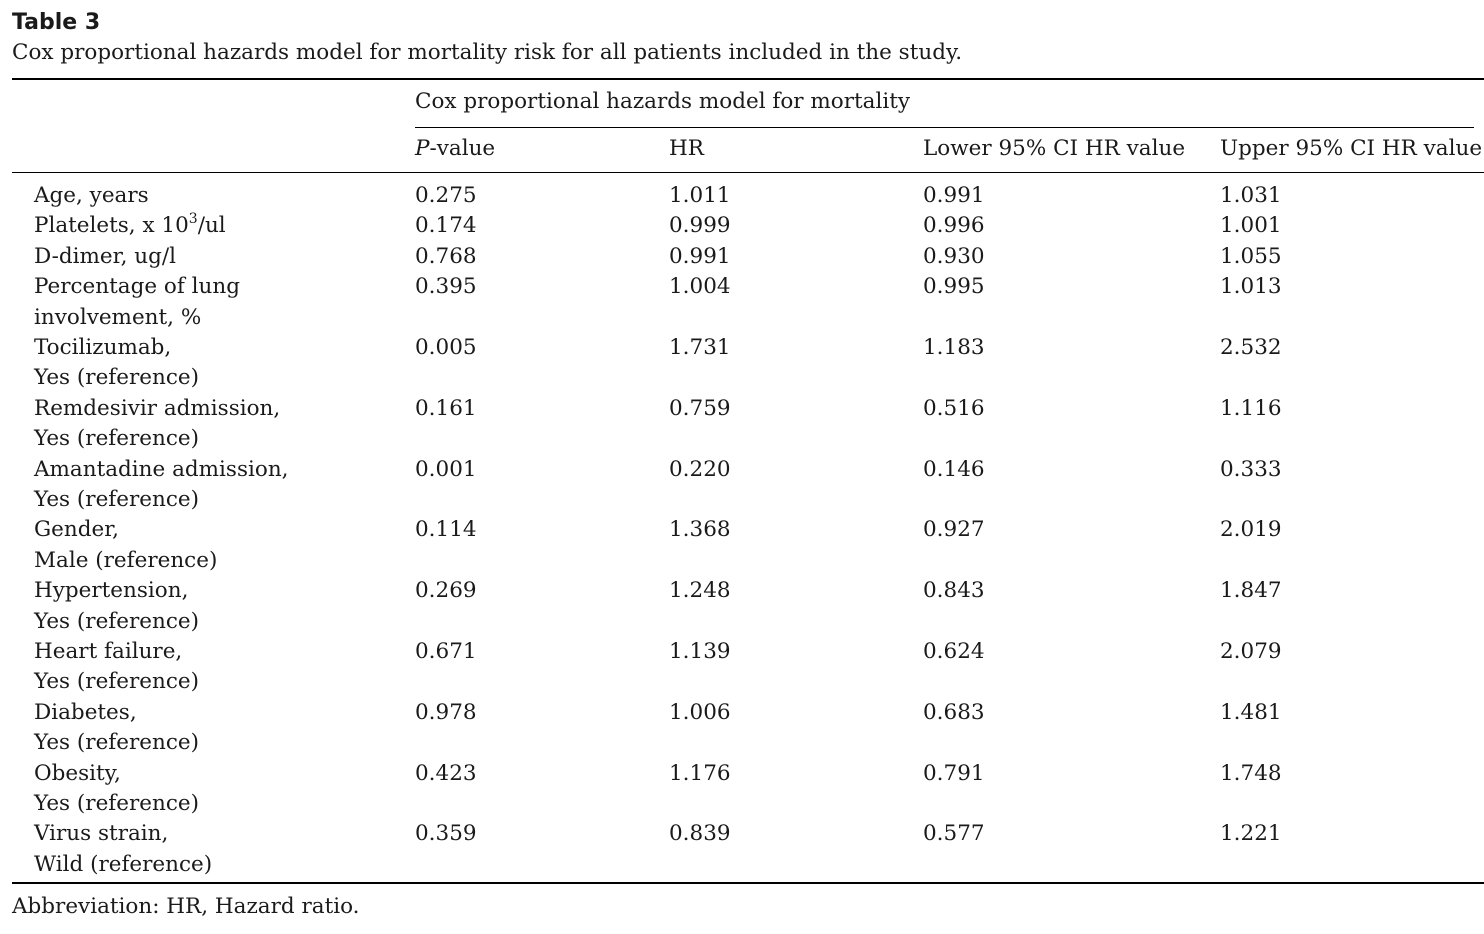  Describe the element at coordinates (748, 257) in the screenshot. I see `table-row: D-dimer, ug/l 0.768 0.991 0.930 1.055` at that location.